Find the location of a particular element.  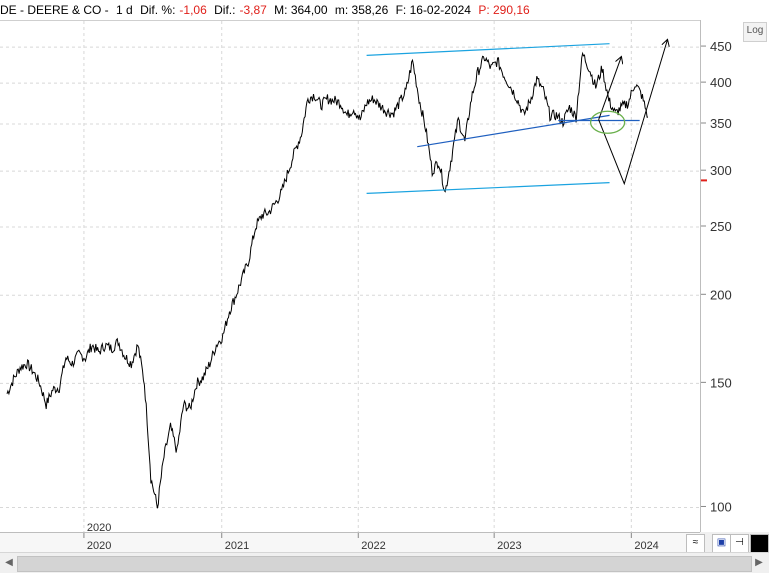

x-tick-label: 2022 is located at coordinates (373, 546).